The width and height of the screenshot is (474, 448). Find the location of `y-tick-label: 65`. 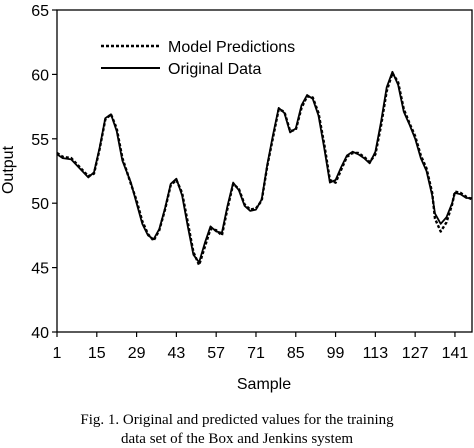

y-tick-label: 65 is located at coordinates (40, 11).